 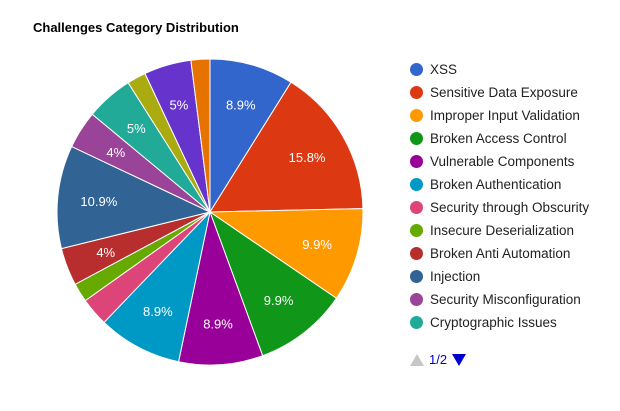 I want to click on legend-label: Vulnerable Components, so click(x=502, y=161).